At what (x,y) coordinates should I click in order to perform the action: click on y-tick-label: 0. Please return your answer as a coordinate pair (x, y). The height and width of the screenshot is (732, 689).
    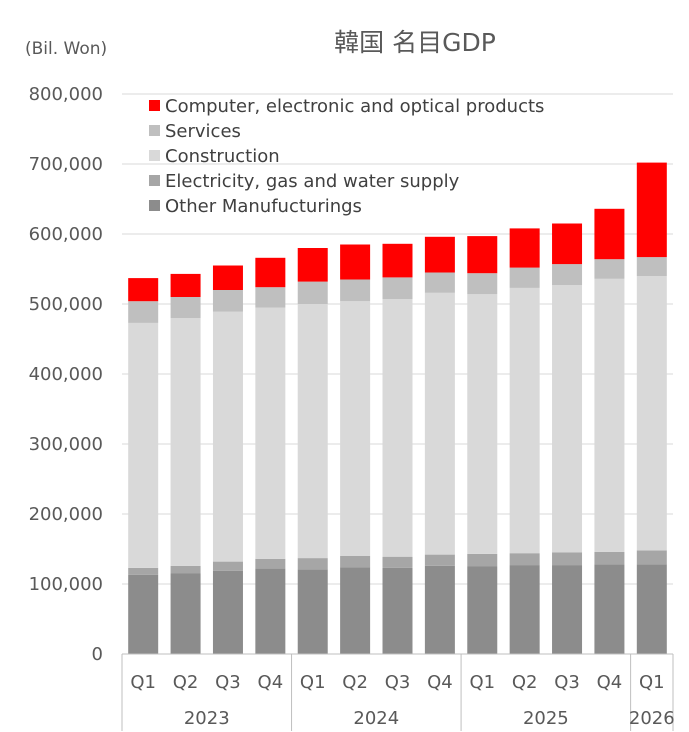
    Looking at the image, I should click on (97, 654).